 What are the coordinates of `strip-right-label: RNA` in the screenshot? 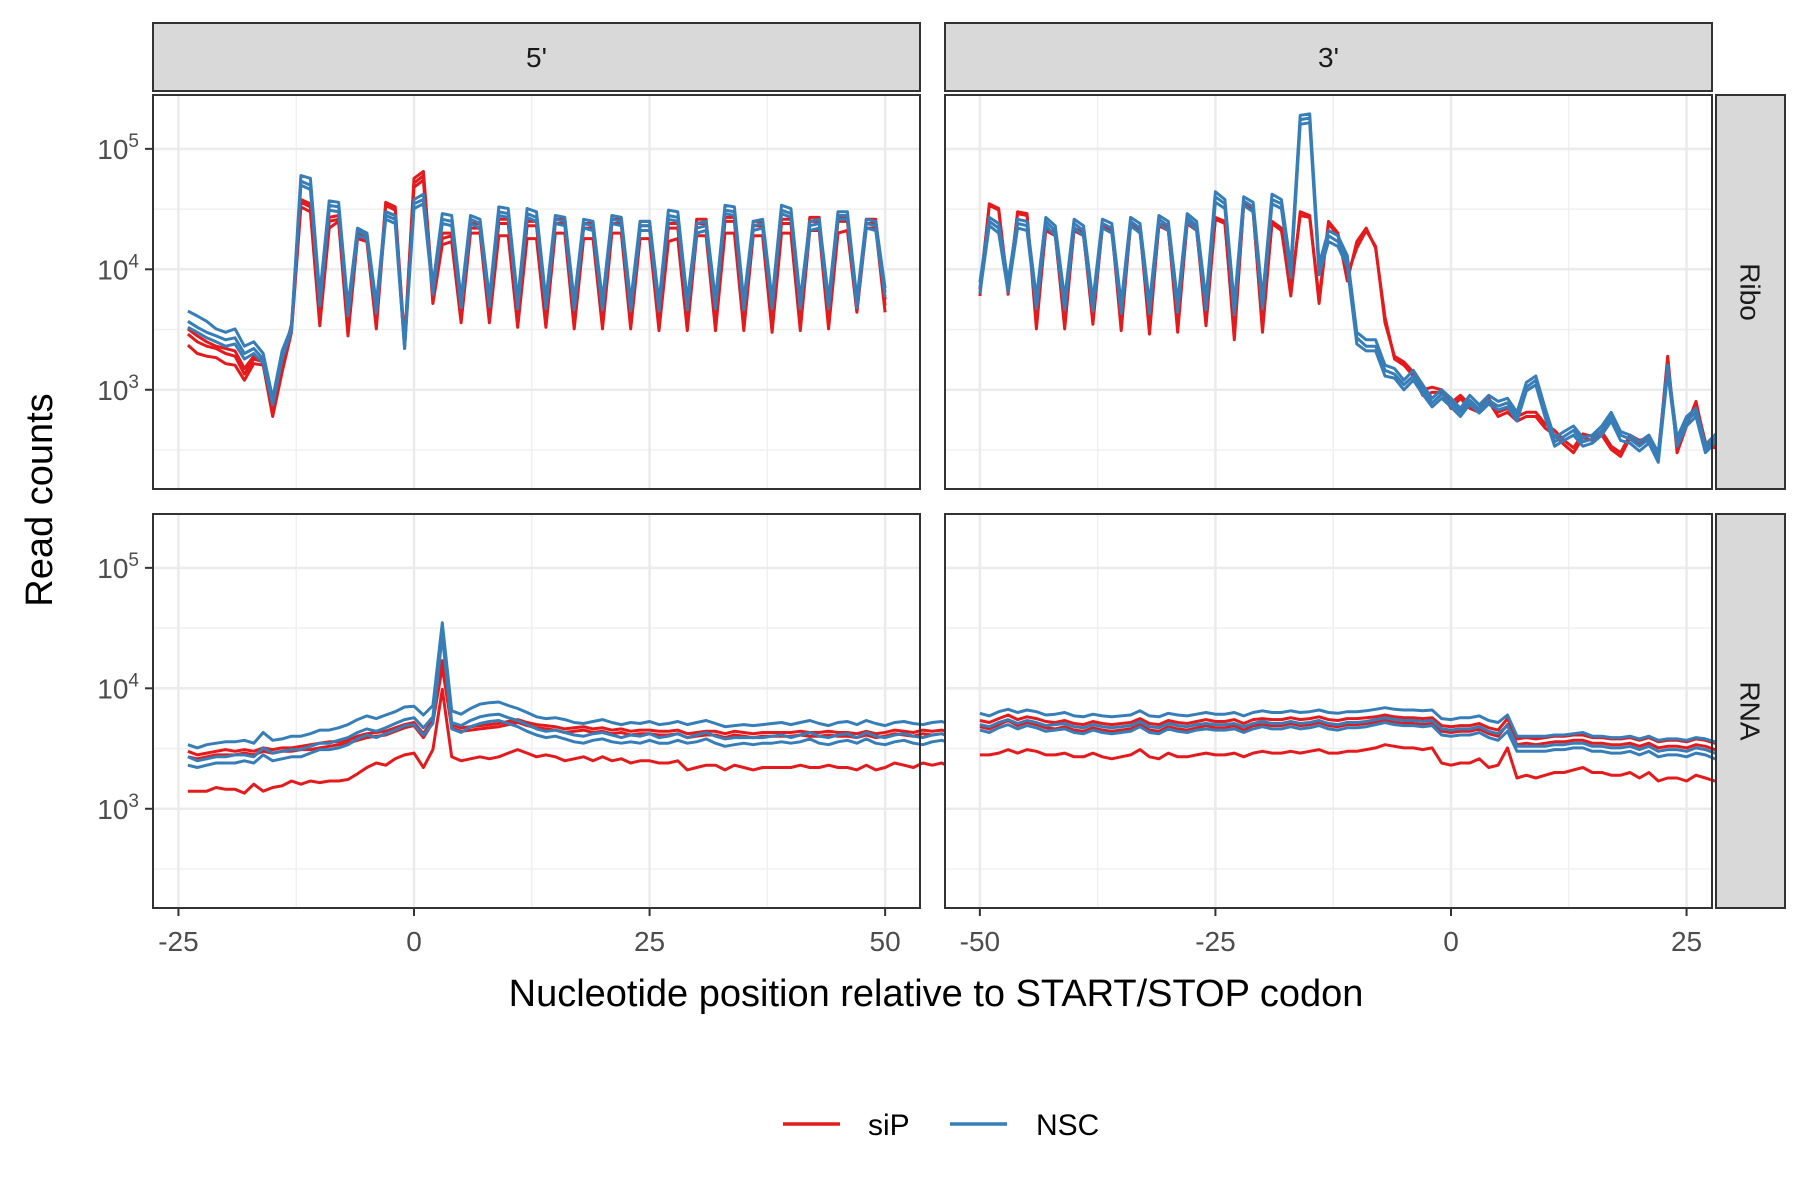 It's located at (1750, 710).